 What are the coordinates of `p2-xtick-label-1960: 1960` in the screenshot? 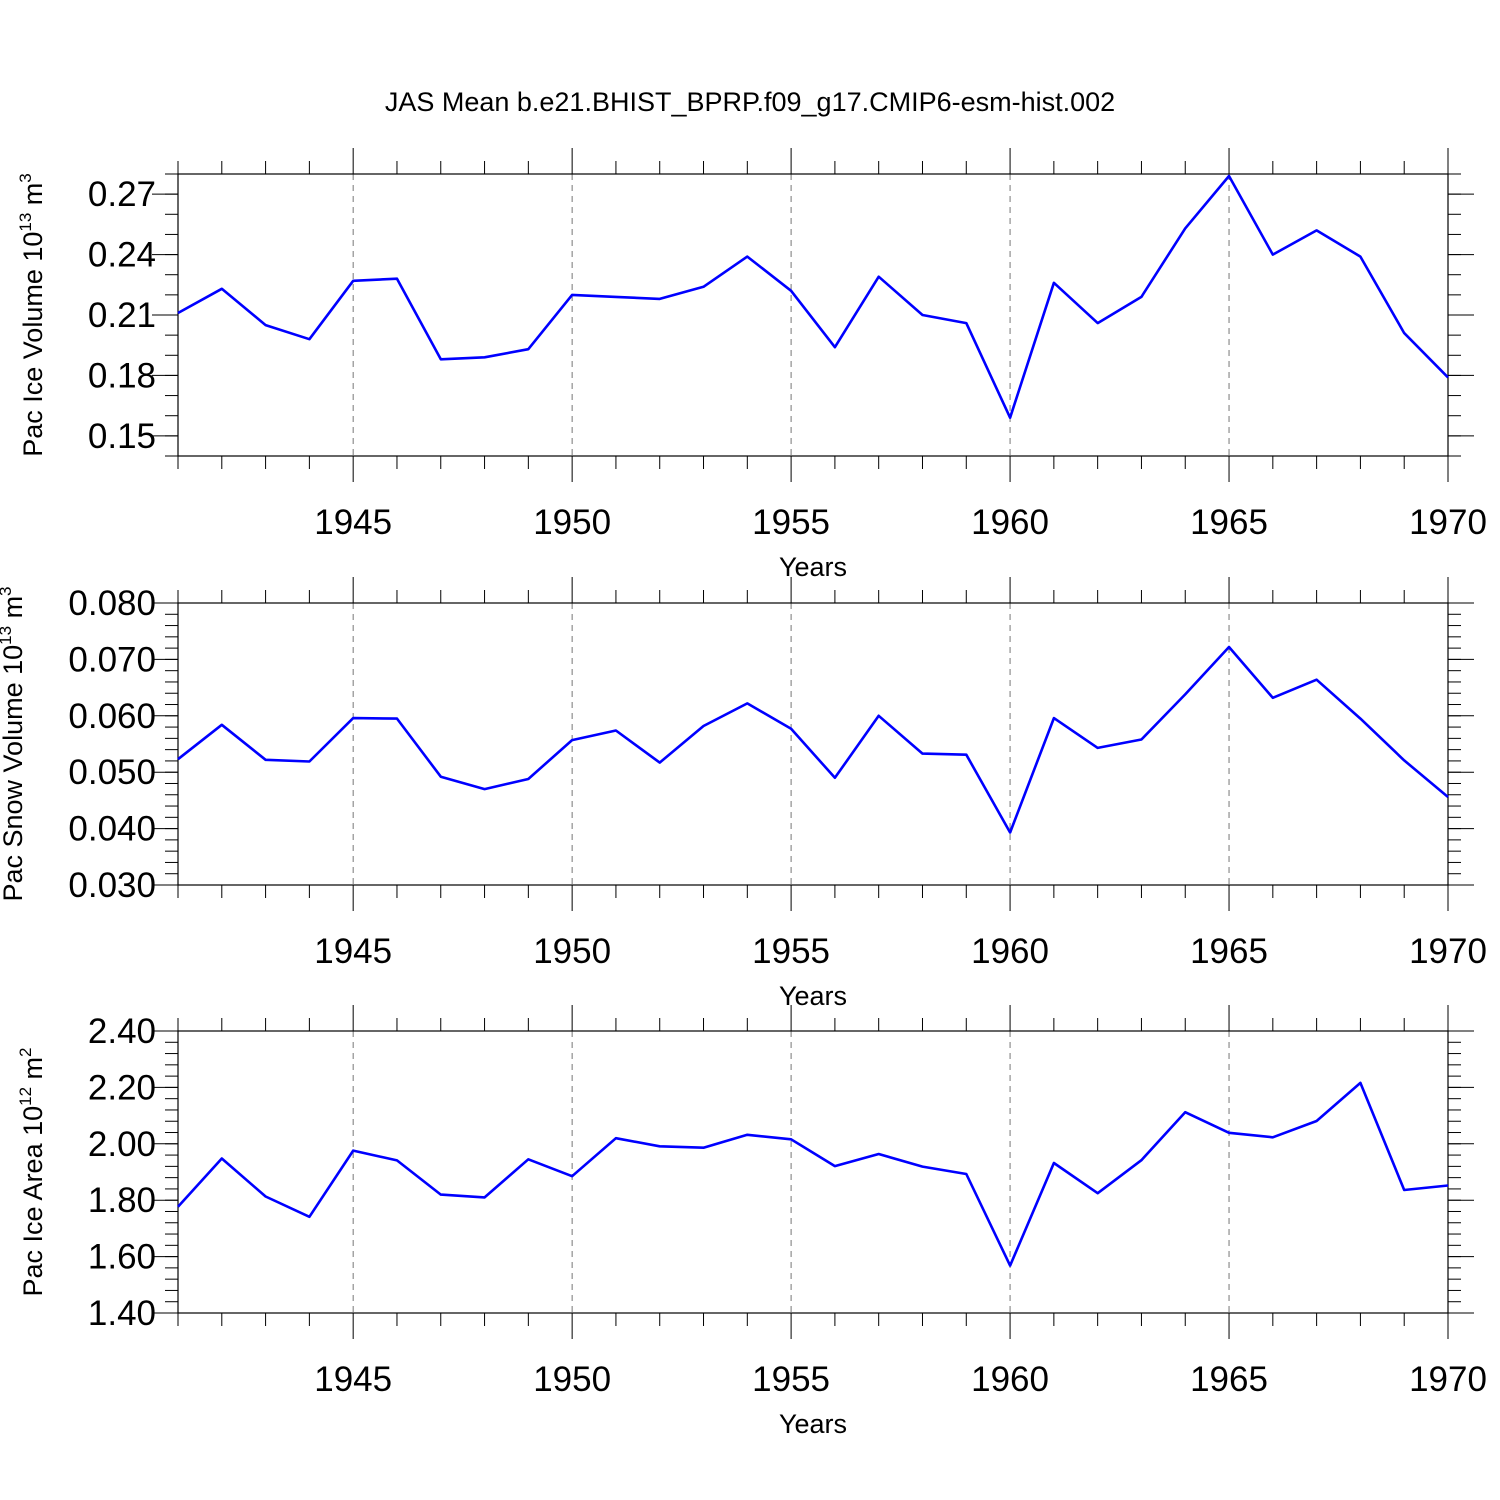 It's located at (1010, 1379).